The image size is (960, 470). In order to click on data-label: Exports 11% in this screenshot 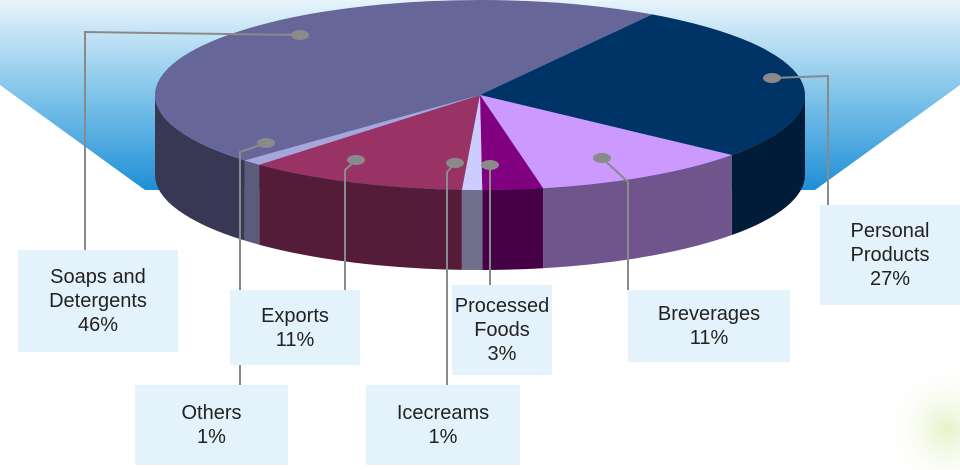, I will do `click(295, 327)`.